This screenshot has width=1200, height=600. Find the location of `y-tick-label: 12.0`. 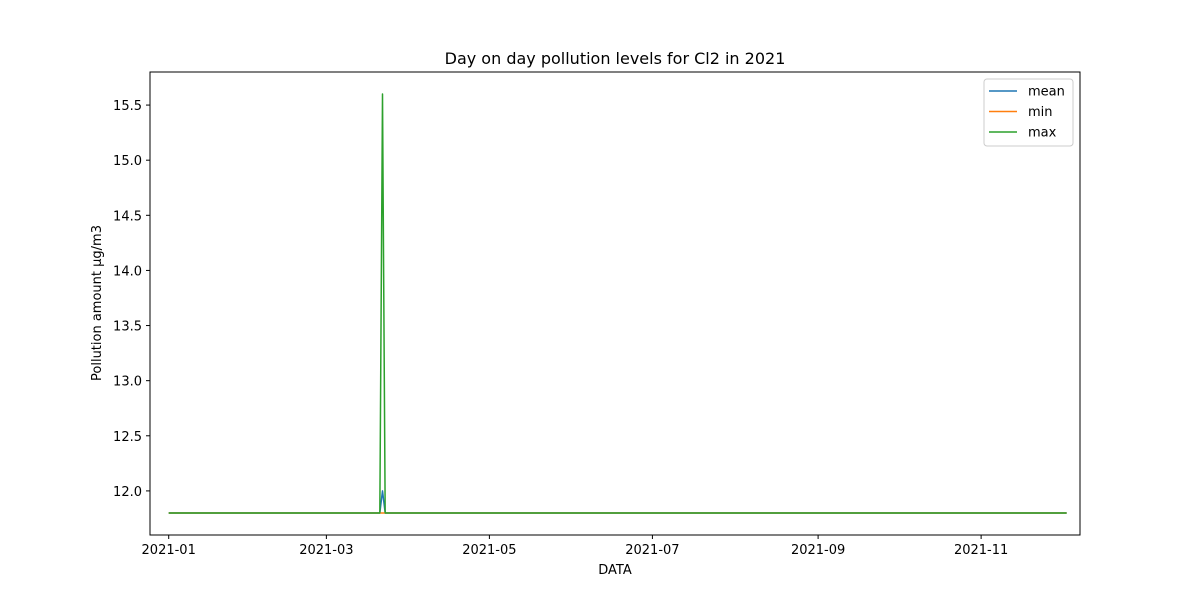

y-tick-label: 12.0 is located at coordinates (127, 492).